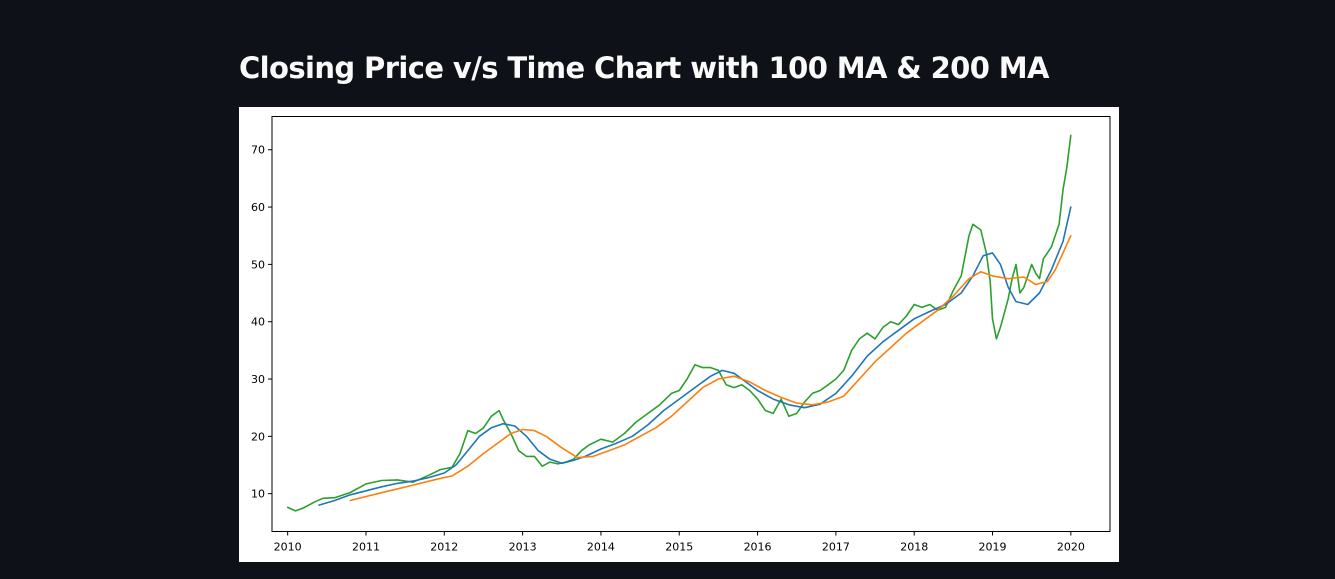 Image resolution: width=1335 pixels, height=579 pixels. I want to click on y-axis: 10 20 30 40 50 60 70, so click(261, 322).